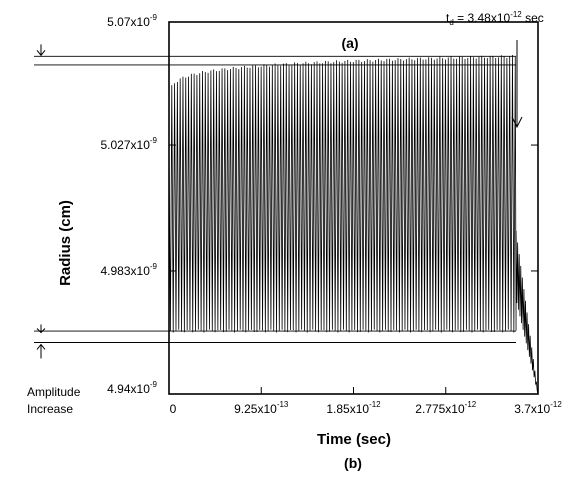  What do you see at coordinates (132, 21) in the screenshot?
I see `y-tick-label: 5.07x10⁻⁹` at bounding box center [132, 21].